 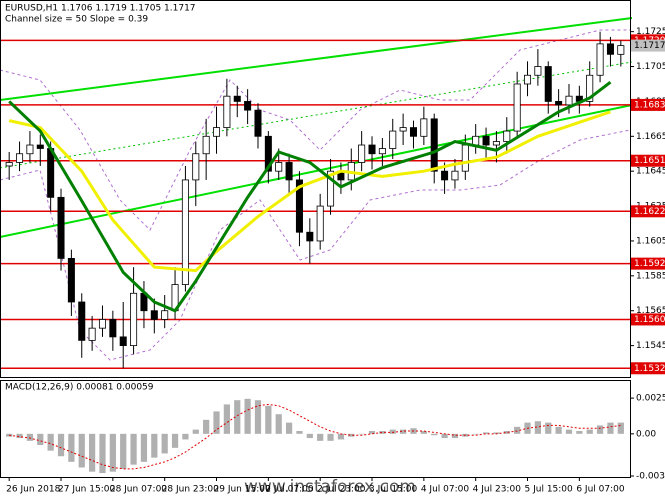 What do you see at coordinates (315, 436) in the screenshot?
I see `macd-signal` at bounding box center [315, 436].